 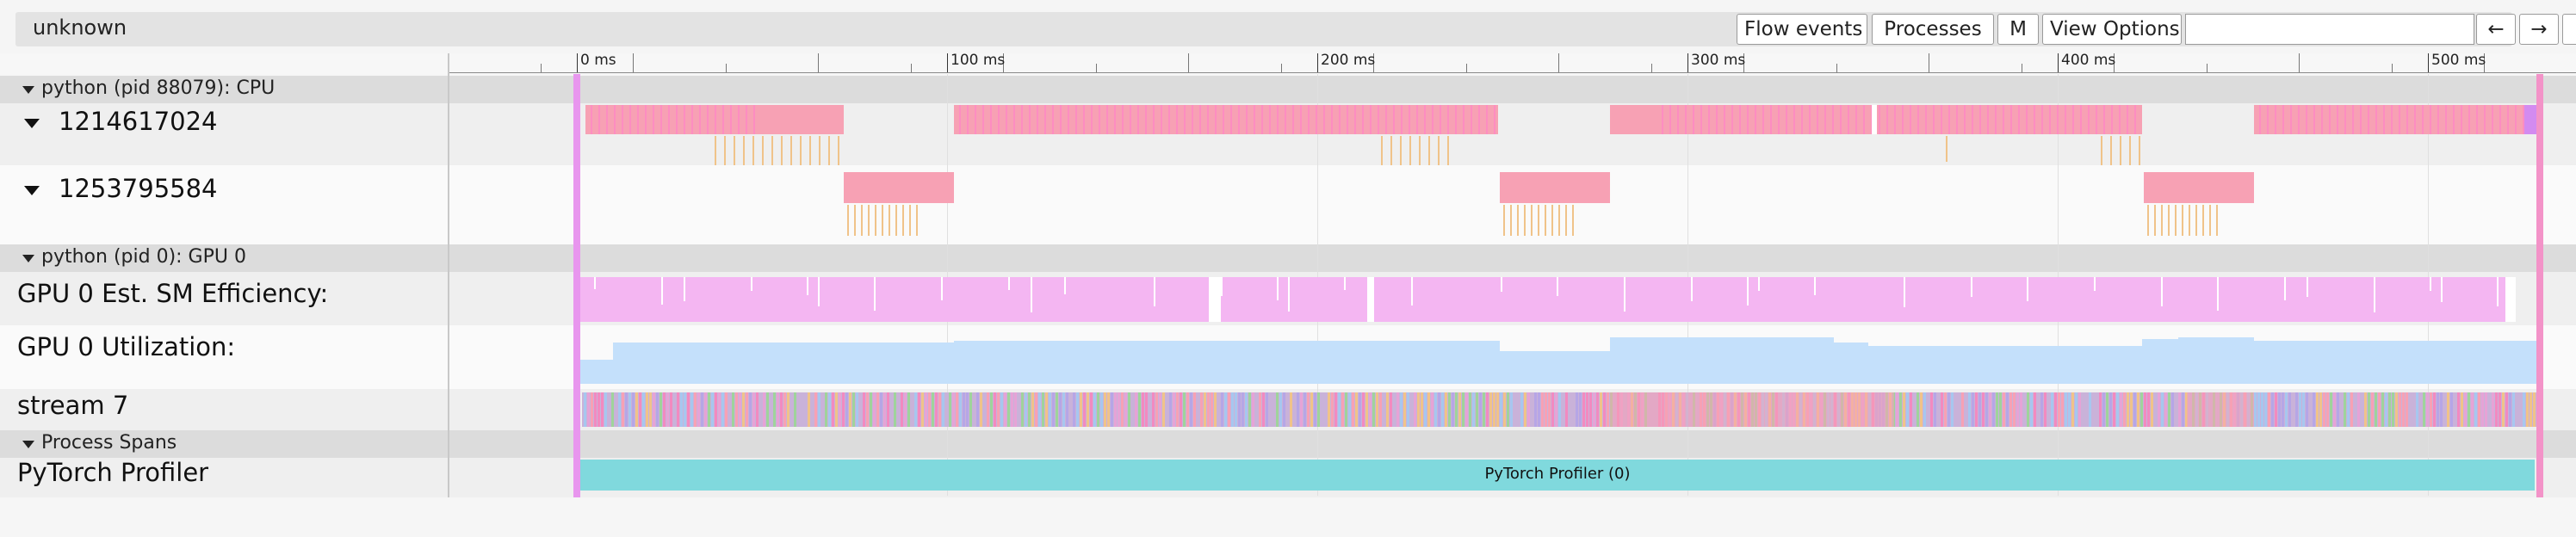 What do you see at coordinates (1288, 90) in the screenshot?
I see `cpu-process-header: python (pid 88079): CPU` at bounding box center [1288, 90].